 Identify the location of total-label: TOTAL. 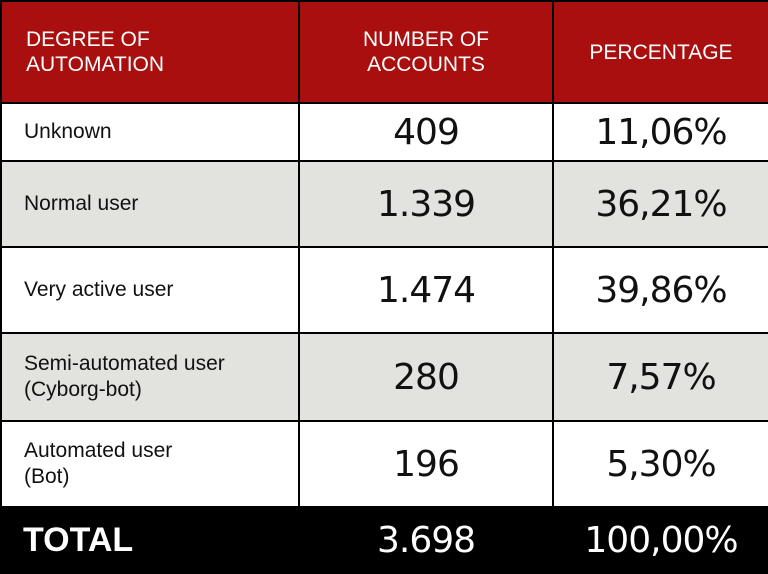
(150, 540).